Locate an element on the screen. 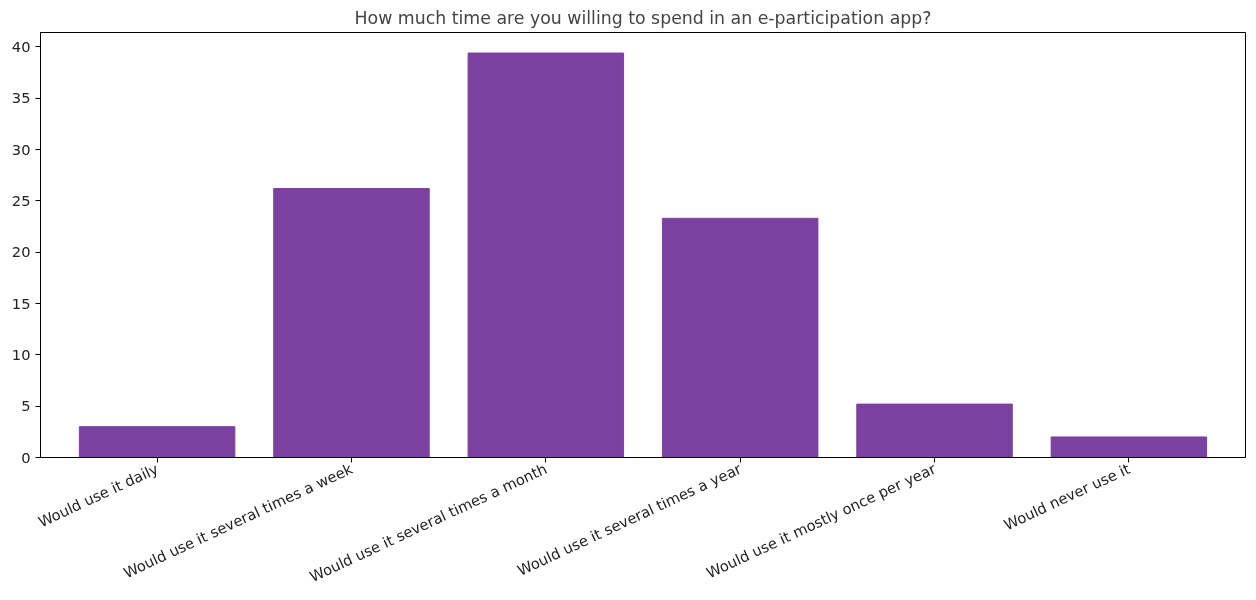 The width and height of the screenshot is (1256, 600). y-tick-label: 35 is located at coordinates (21, 98).